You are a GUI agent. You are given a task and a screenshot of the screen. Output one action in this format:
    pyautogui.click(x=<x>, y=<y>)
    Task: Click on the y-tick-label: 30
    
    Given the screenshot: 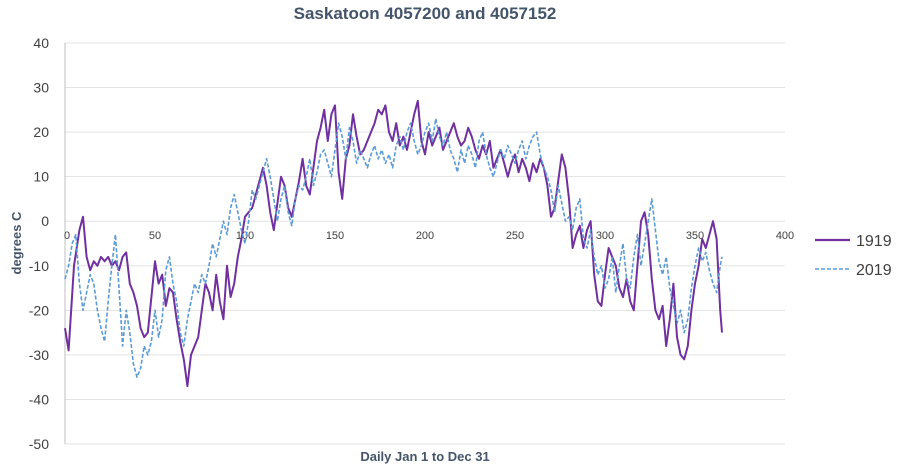 What is the action you would take?
    pyautogui.click(x=41, y=88)
    